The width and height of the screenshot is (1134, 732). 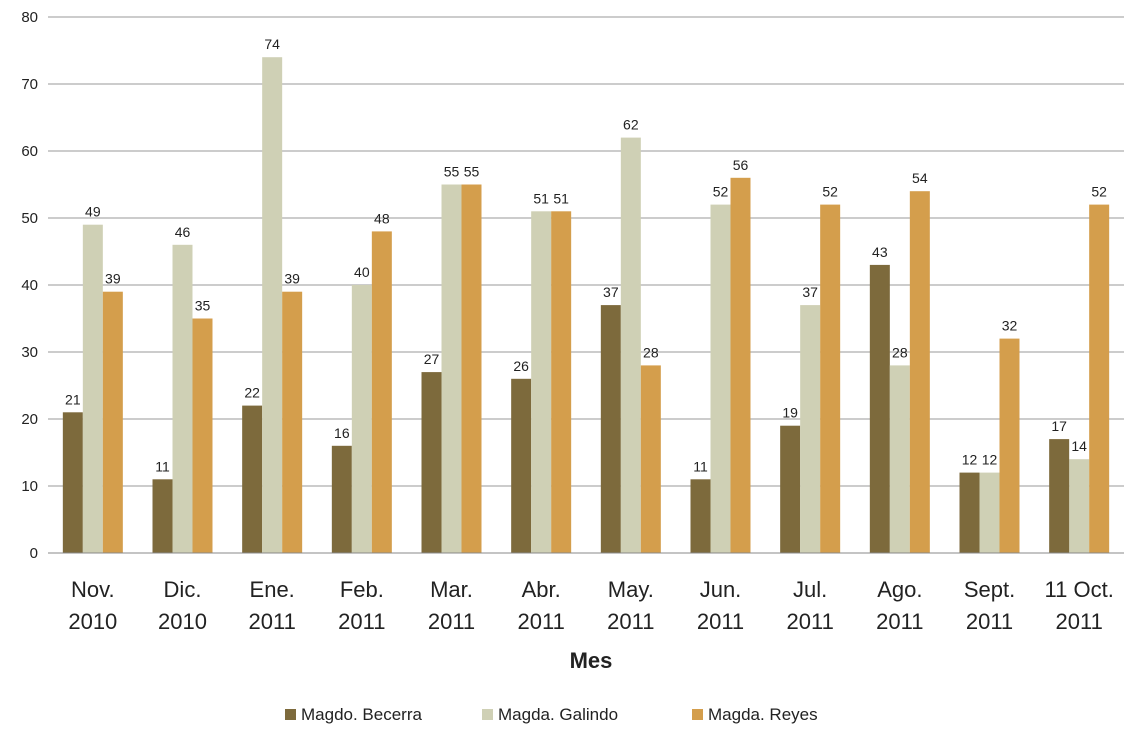 What do you see at coordinates (763, 714) in the screenshot?
I see `legend-label: Magda. Reyes` at bounding box center [763, 714].